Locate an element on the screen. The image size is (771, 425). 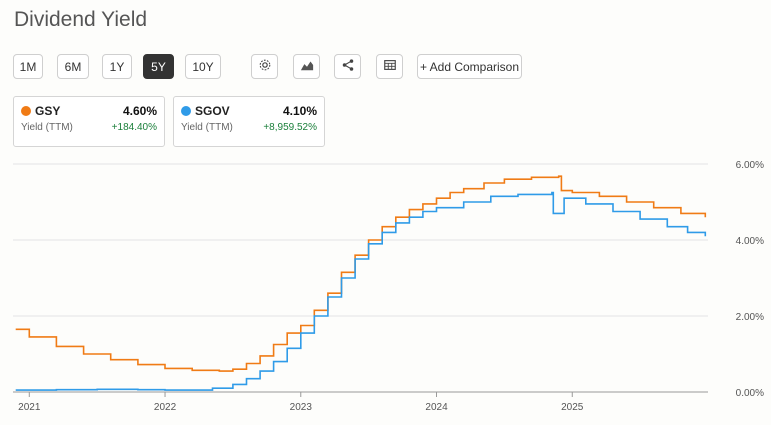
share-button is located at coordinates (347, 66).